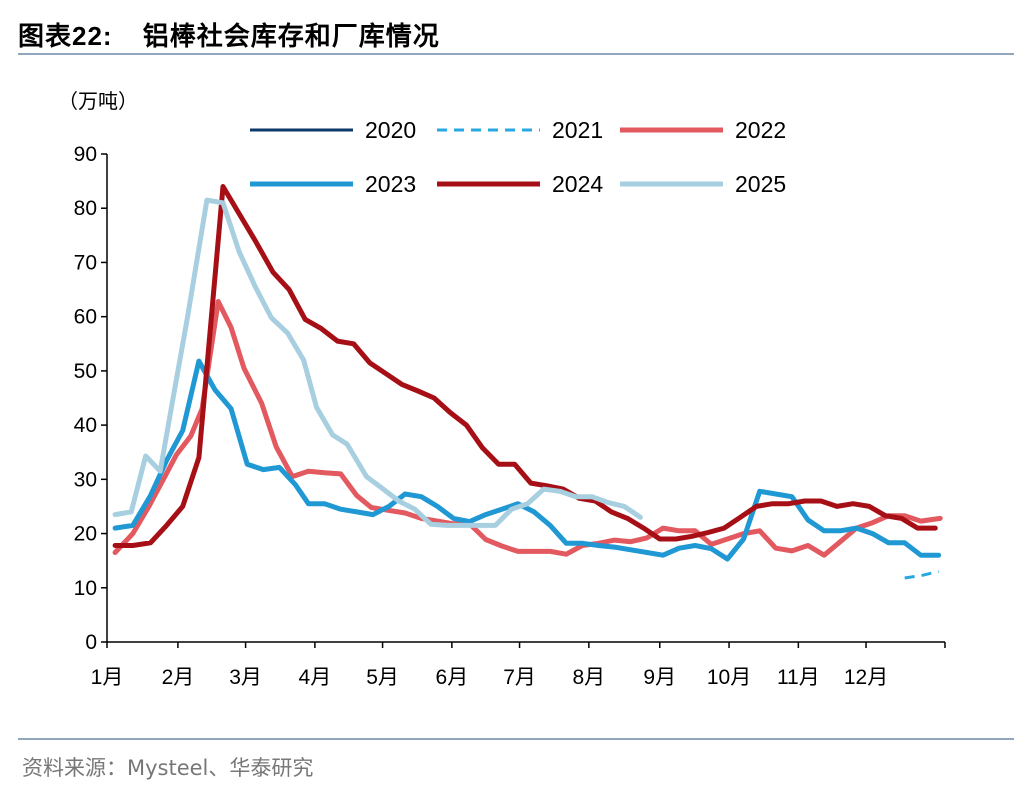 Image resolution: width=1036 pixels, height=792 pixels. I want to click on figure-label: 图表, so click(45, 37).